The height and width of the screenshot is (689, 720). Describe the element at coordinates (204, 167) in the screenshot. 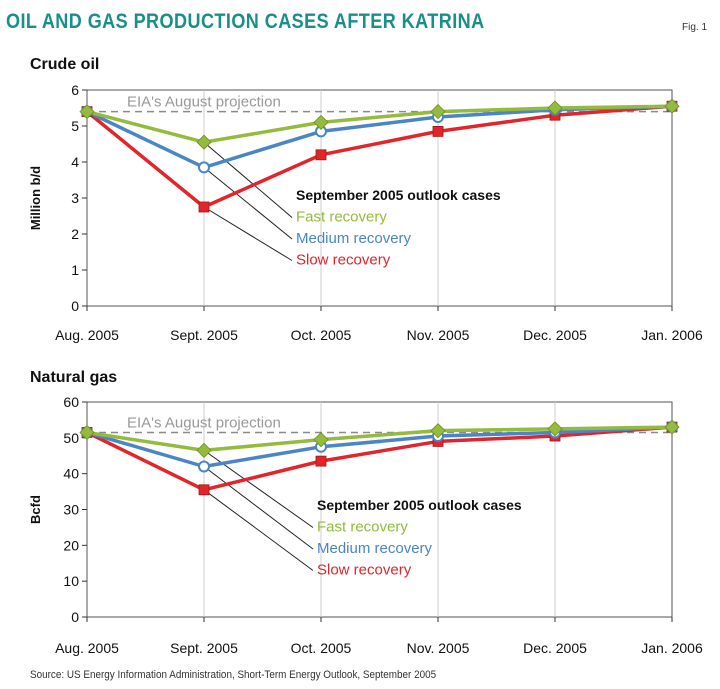

I see `crude-oil-point-medium-recovery-sept-2005` at that location.